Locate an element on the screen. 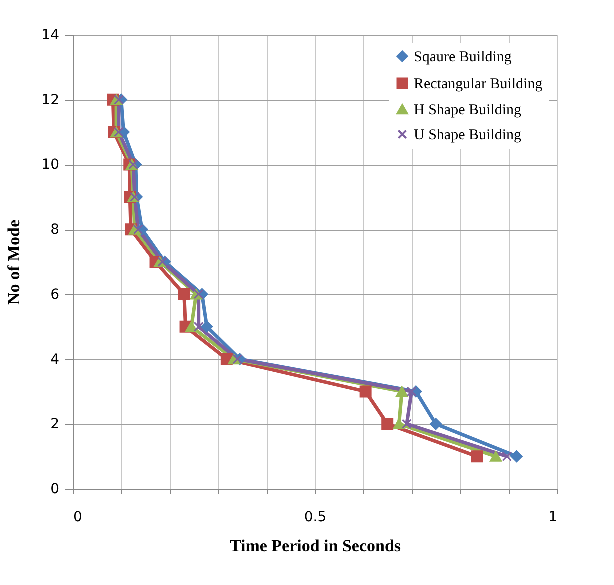 This screenshot has height=585, width=614. y-tick-label: 6 is located at coordinates (55, 294).